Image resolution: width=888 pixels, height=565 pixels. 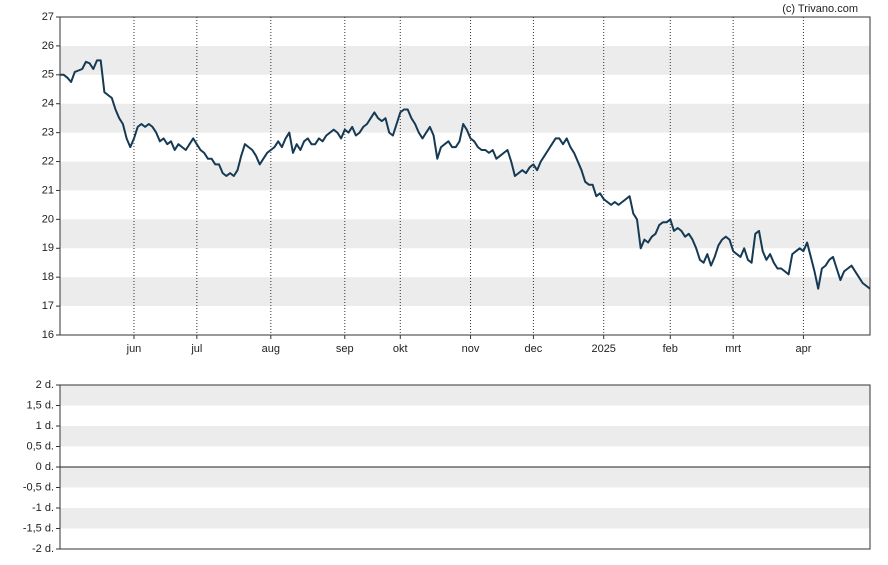 I want to click on x-tick-label: nov, so click(x=471, y=349).